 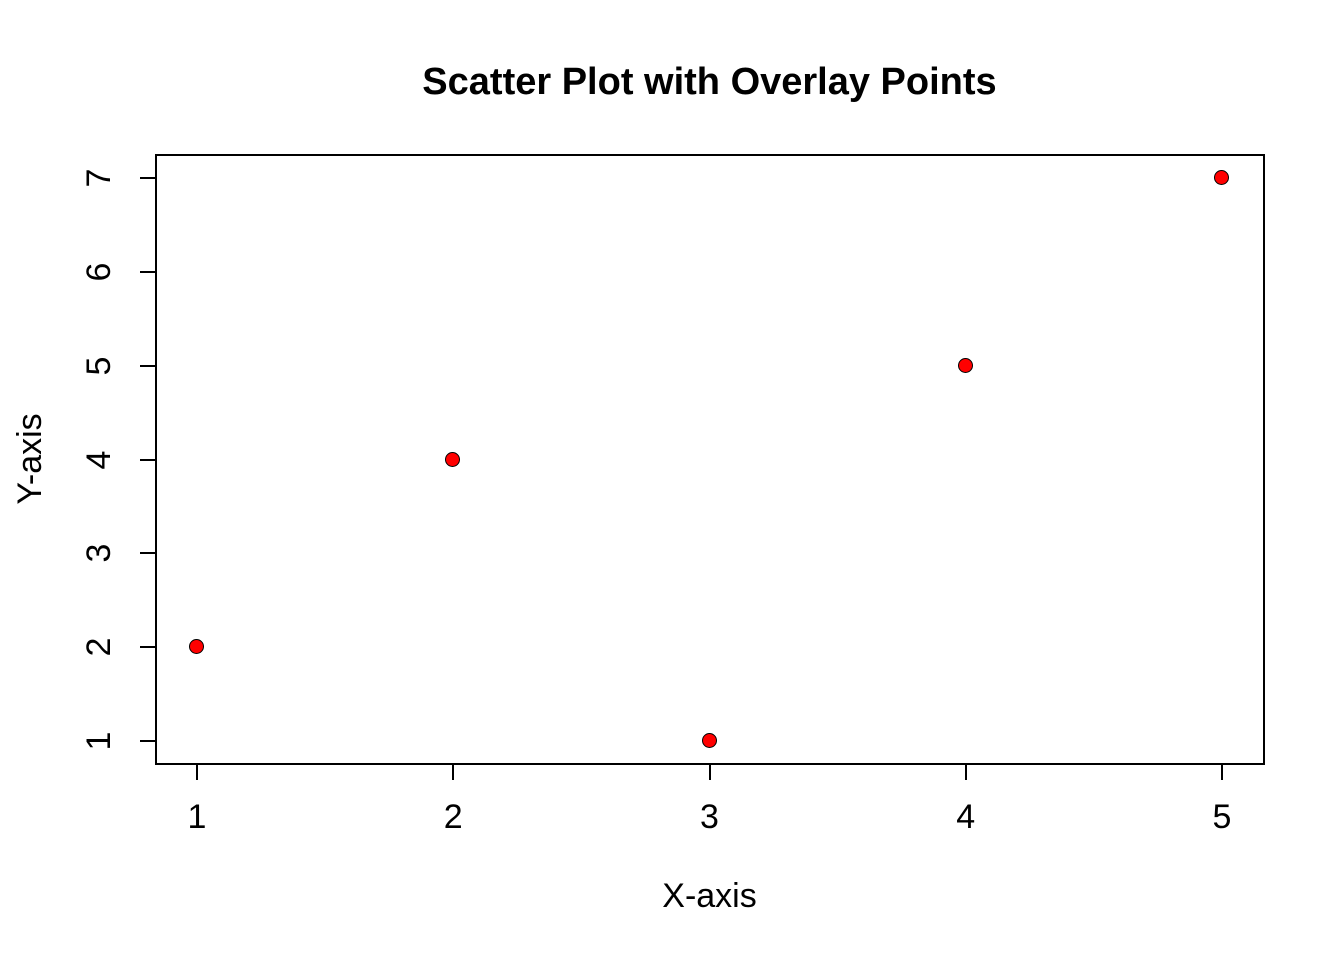 What do you see at coordinates (966, 817) in the screenshot?
I see `x-tick-label: 4` at bounding box center [966, 817].